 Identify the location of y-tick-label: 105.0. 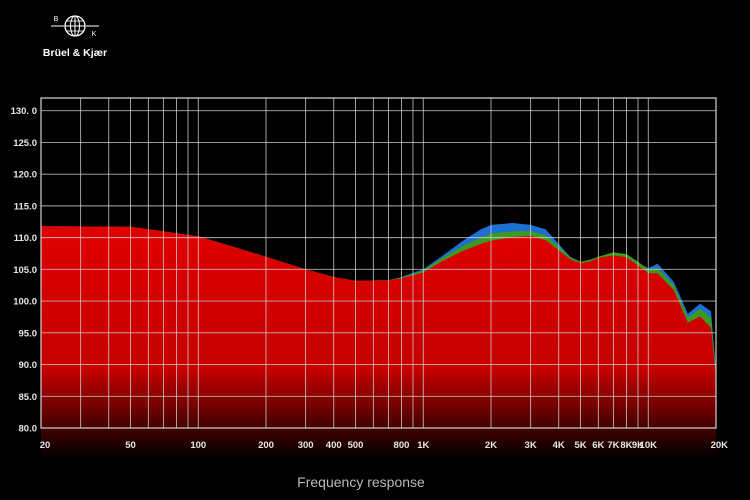
(25, 270).